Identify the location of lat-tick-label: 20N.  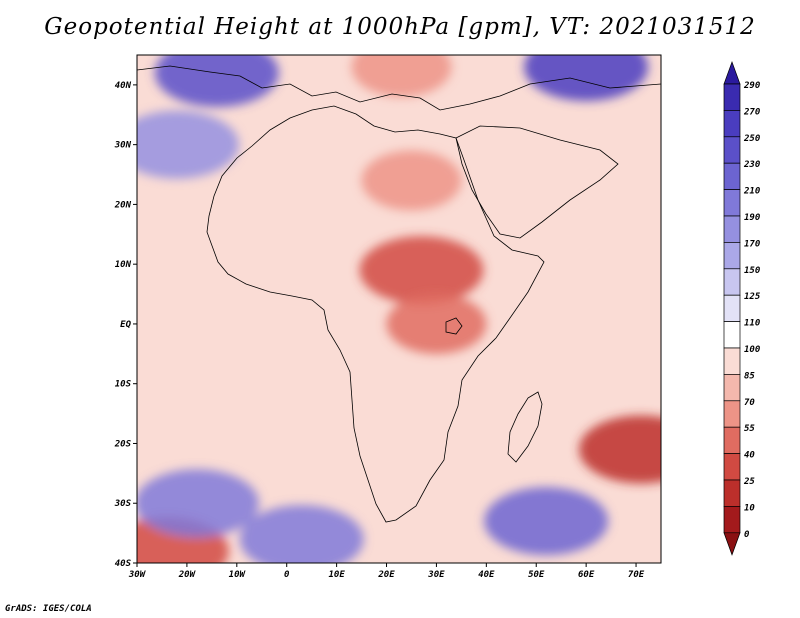
(123, 205).